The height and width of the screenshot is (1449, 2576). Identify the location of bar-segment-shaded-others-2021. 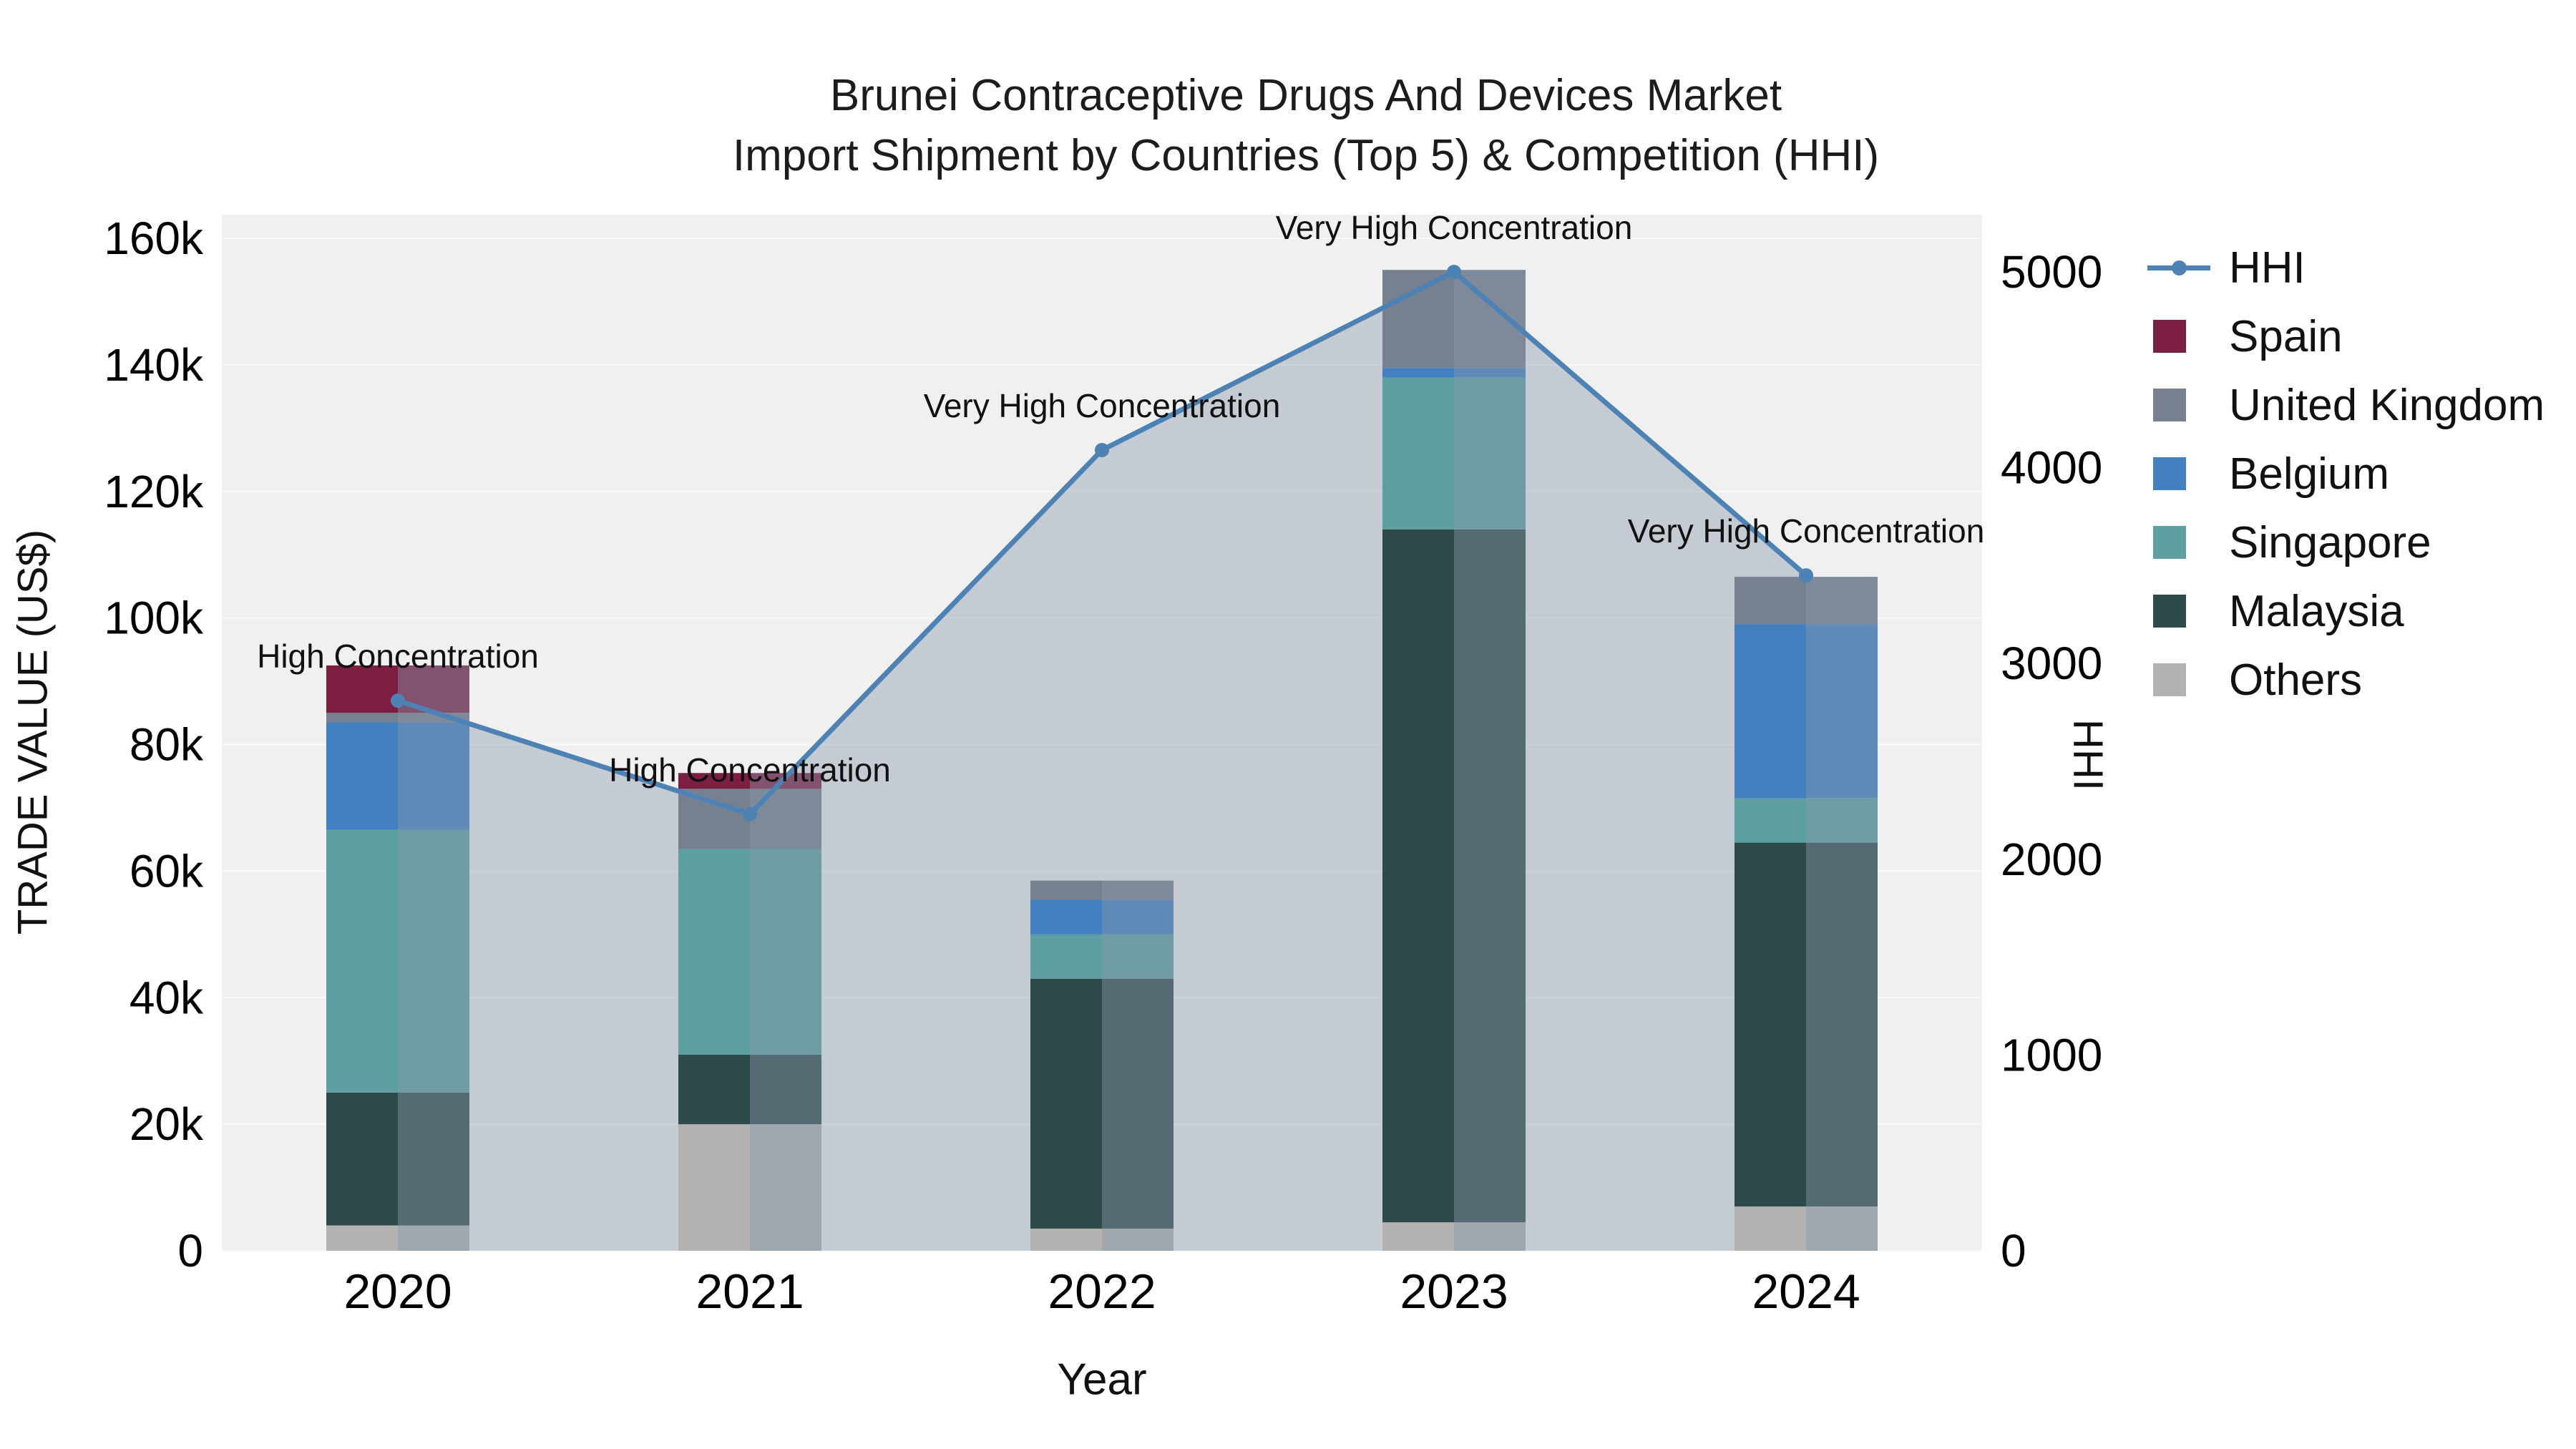
(785, 1187).